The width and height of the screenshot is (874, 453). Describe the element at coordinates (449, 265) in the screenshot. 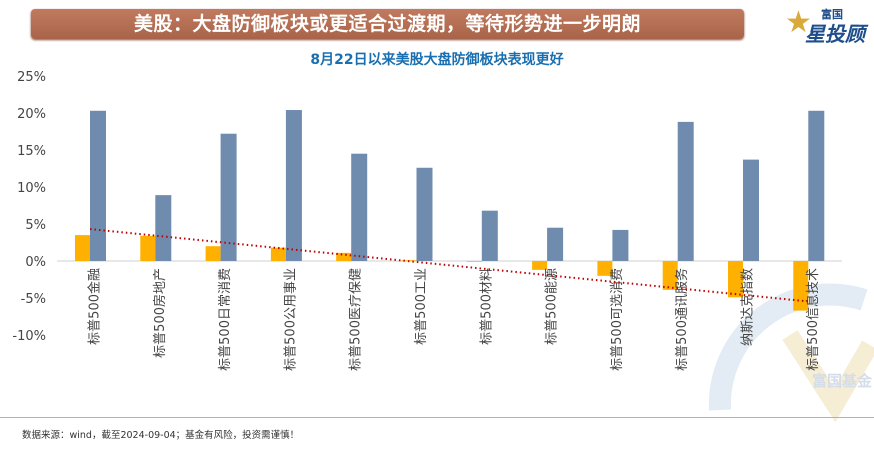

I see `trendline` at that location.